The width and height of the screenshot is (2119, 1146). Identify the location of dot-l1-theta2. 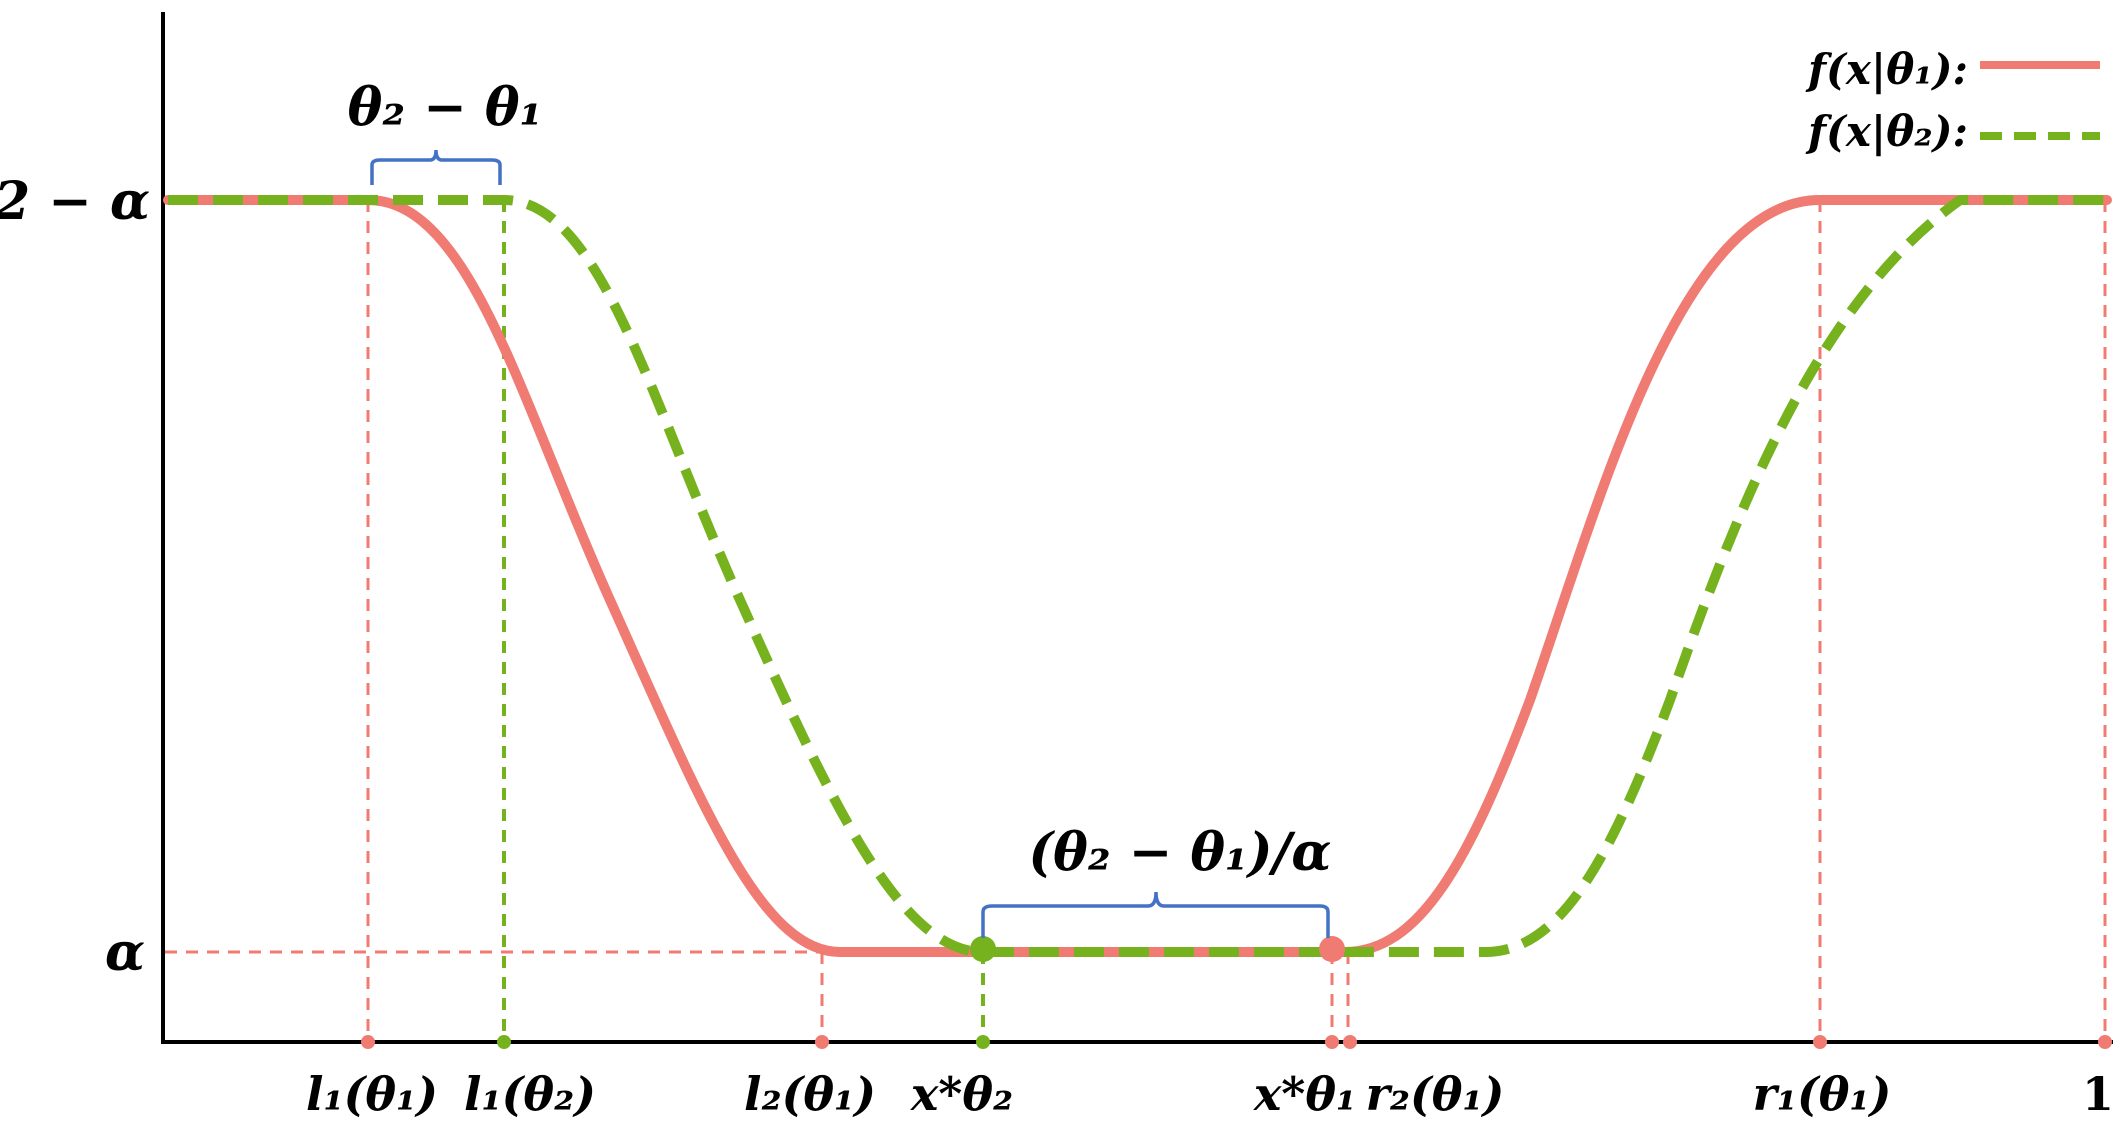
(504, 1042).